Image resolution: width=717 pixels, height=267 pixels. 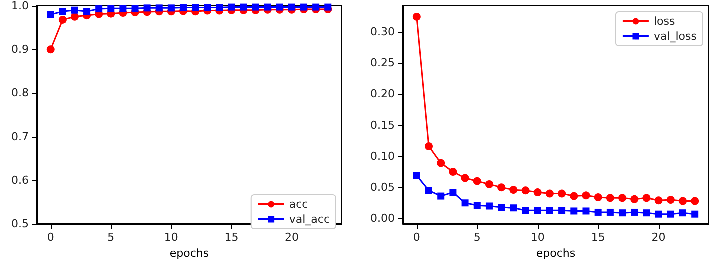 What do you see at coordinates (20, 224) in the screenshot?
I see `y-tick-label: 0.5` at bounding box center [20, 224].